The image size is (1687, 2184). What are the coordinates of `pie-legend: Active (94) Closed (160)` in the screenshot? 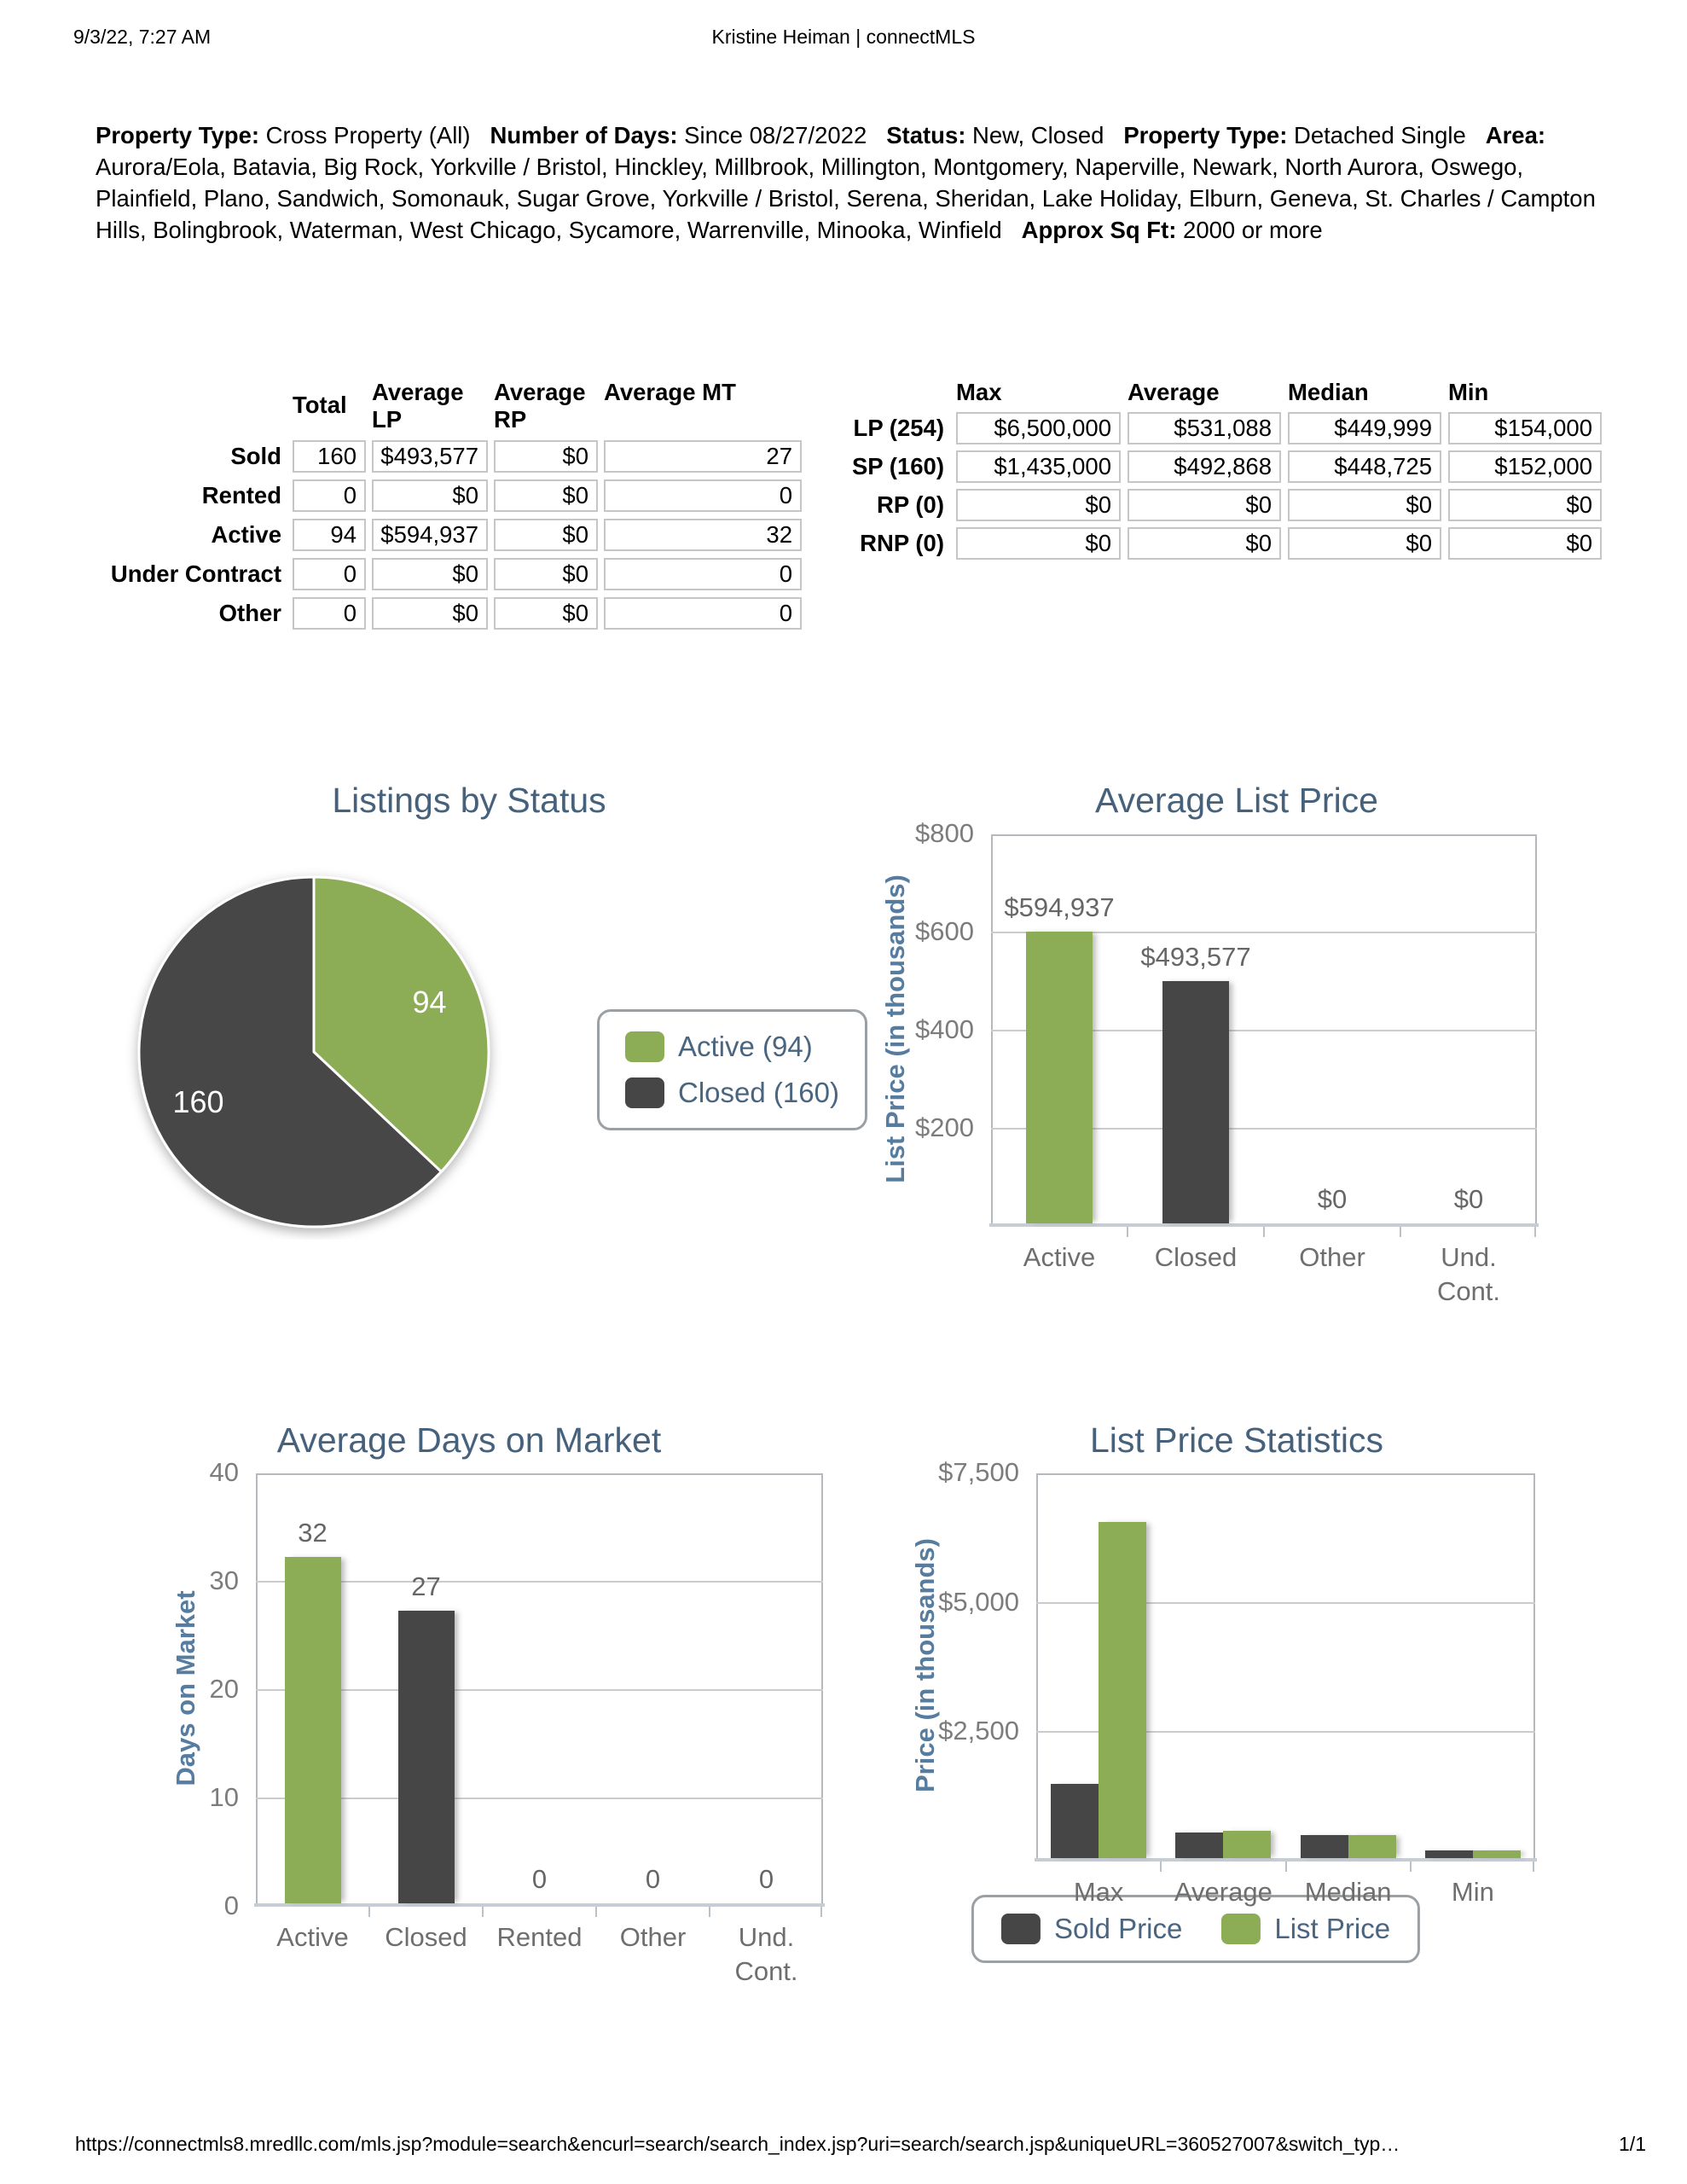 It's located at (732, 1069).